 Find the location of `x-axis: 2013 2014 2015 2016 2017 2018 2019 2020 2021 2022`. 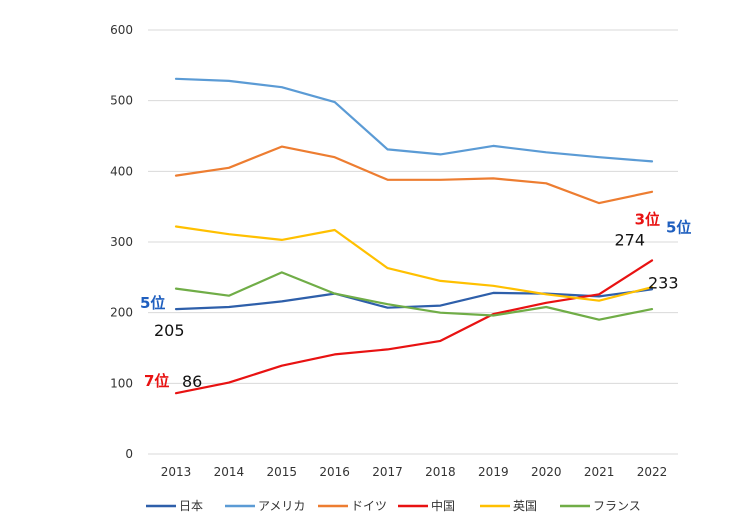

x-axis: 2013 2014 2015 2016 2017 2018 2019 2020 2021 2022 is located at coordinates (414, 472).